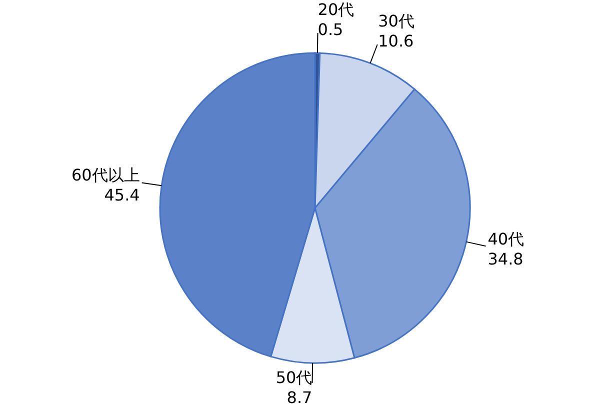  Describe the element at coordinates (122, 195) in the screenshot. I see `data-label: 45.4` at that location.